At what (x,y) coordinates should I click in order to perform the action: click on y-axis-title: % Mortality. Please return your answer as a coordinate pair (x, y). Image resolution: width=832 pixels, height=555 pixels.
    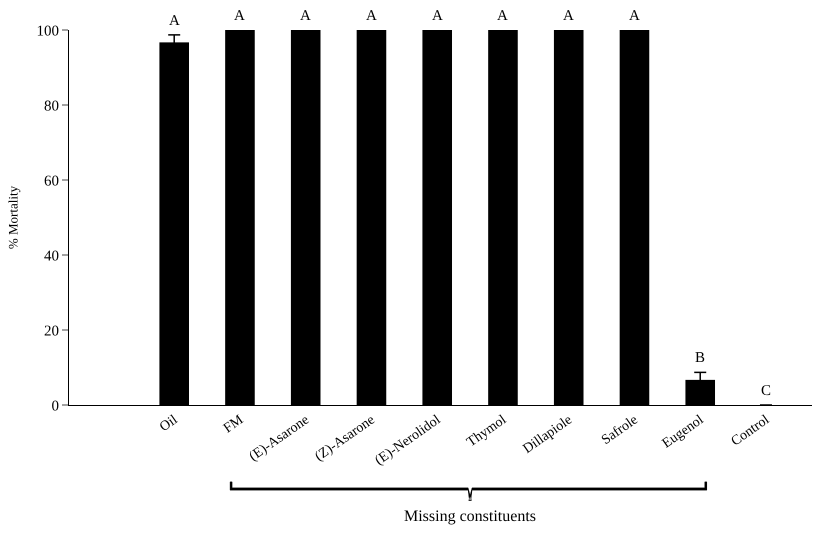
    Looking at the image, I should click on (12, 217).